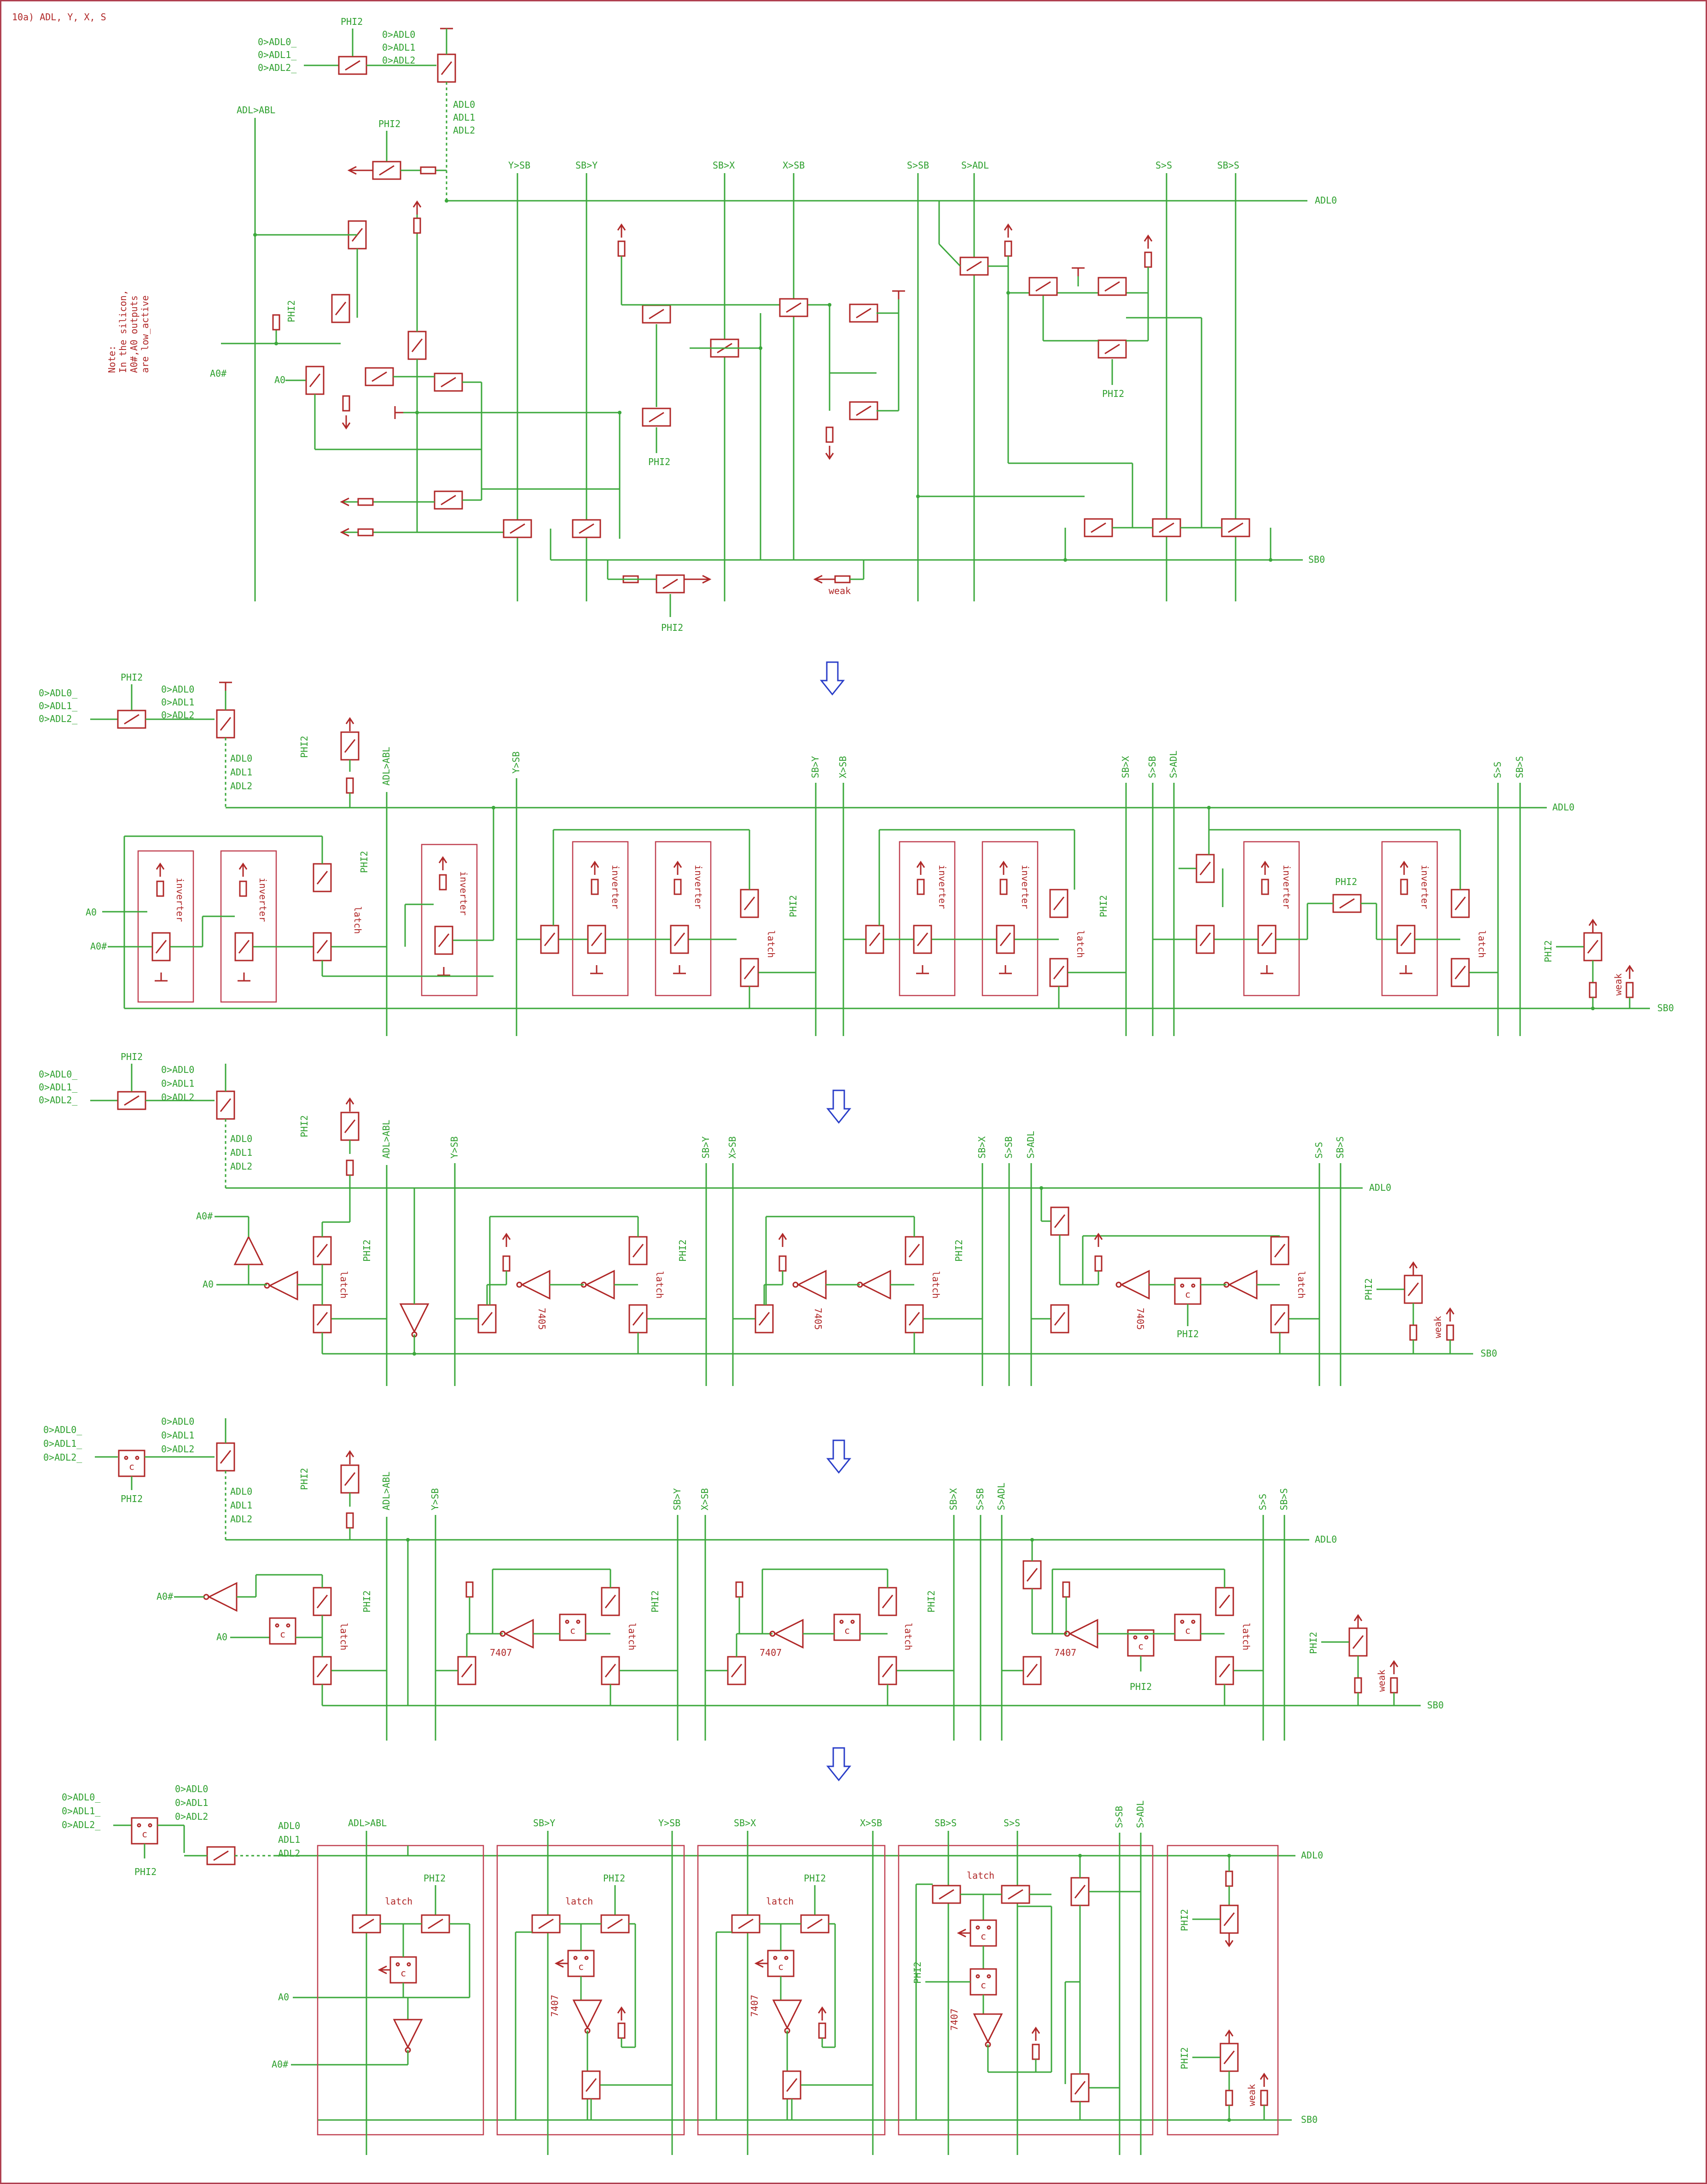 The height and width of the screenshot is (2184, 1707). Describe the element at coordinates (1132, 1623) in the screenshot. I see `stage4-s-block: 7407 PHI2 latch` at that location.